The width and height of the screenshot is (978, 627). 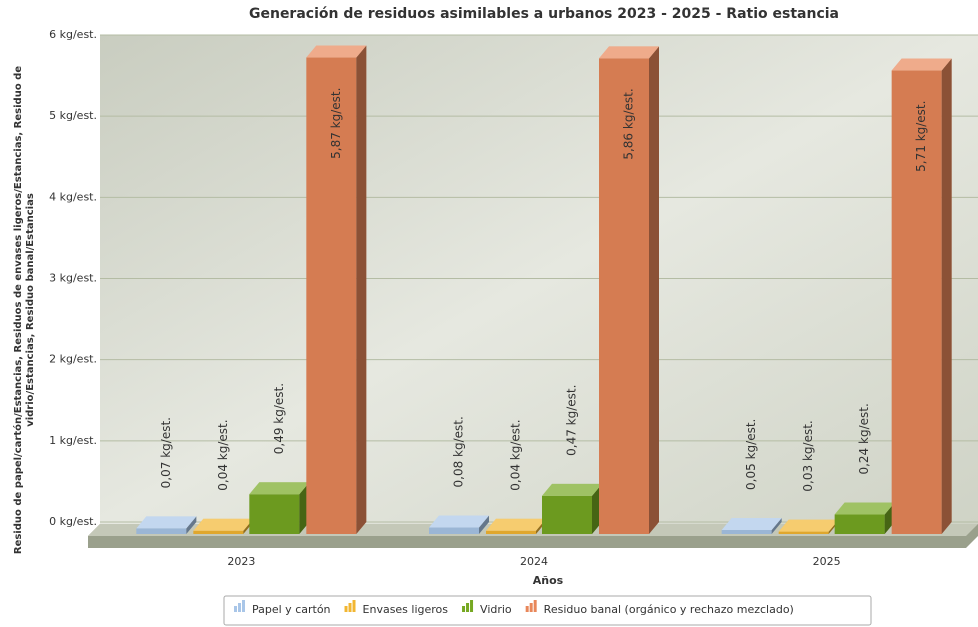 I want to click on legend-label: Papel y cartón, so click(x=291, y=609).